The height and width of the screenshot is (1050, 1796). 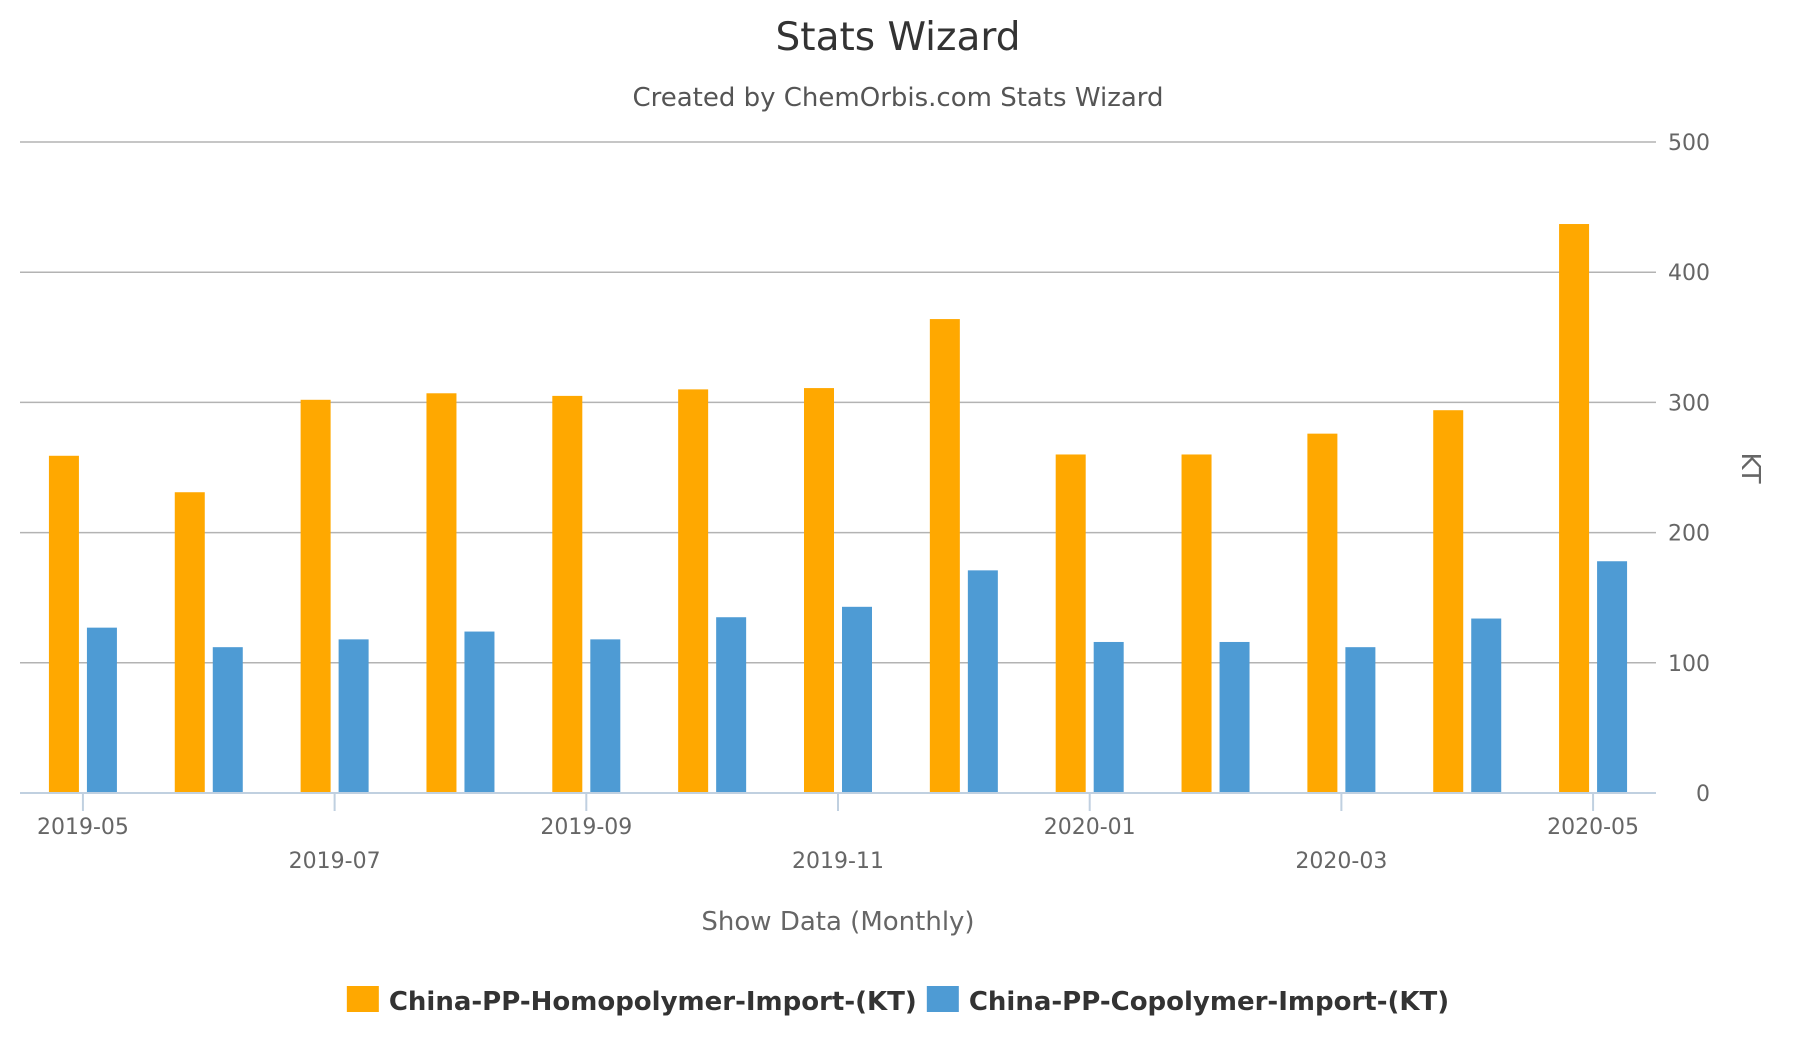 I want to click on chart-title: Stats Wizard, so click(x=898, y=37).